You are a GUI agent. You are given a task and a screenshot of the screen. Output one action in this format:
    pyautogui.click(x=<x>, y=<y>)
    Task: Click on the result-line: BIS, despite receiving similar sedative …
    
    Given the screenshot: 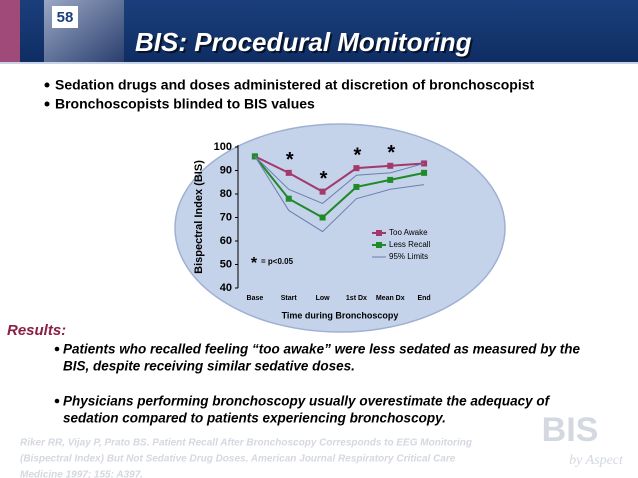 What is the action you would take?
    pyautogui.click(x=209, y=366)
    